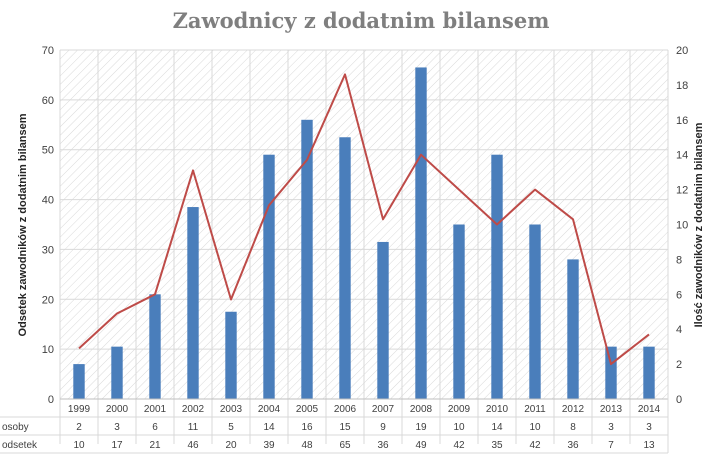  What do you see at coordinates (458, 312) in the screenshot?
I see `bar-2009` at bounding box center [458, 312].